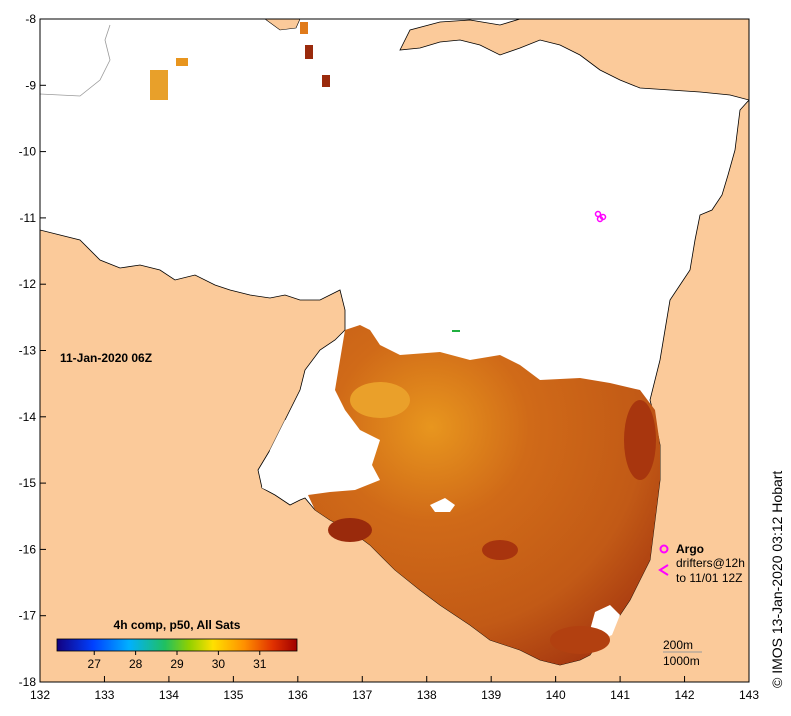 The image size is (791, 716). Describe the element at coordinates (106, 358) in the screenshot. I see `timestamp-label: 11-Jan-2020 06Z` at that location.